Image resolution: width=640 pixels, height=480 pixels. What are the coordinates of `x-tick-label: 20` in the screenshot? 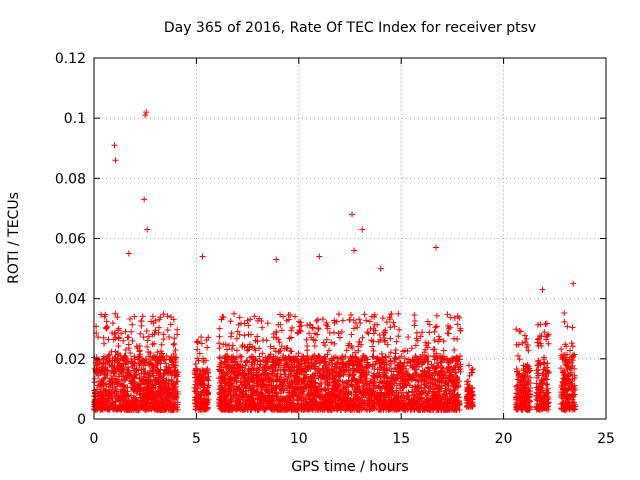 It's located at (504, 439).